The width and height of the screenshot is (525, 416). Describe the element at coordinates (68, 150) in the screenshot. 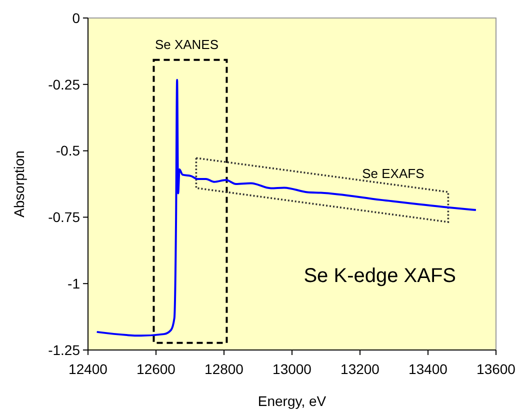

I see `y-tick-label: -0.5` at that location.